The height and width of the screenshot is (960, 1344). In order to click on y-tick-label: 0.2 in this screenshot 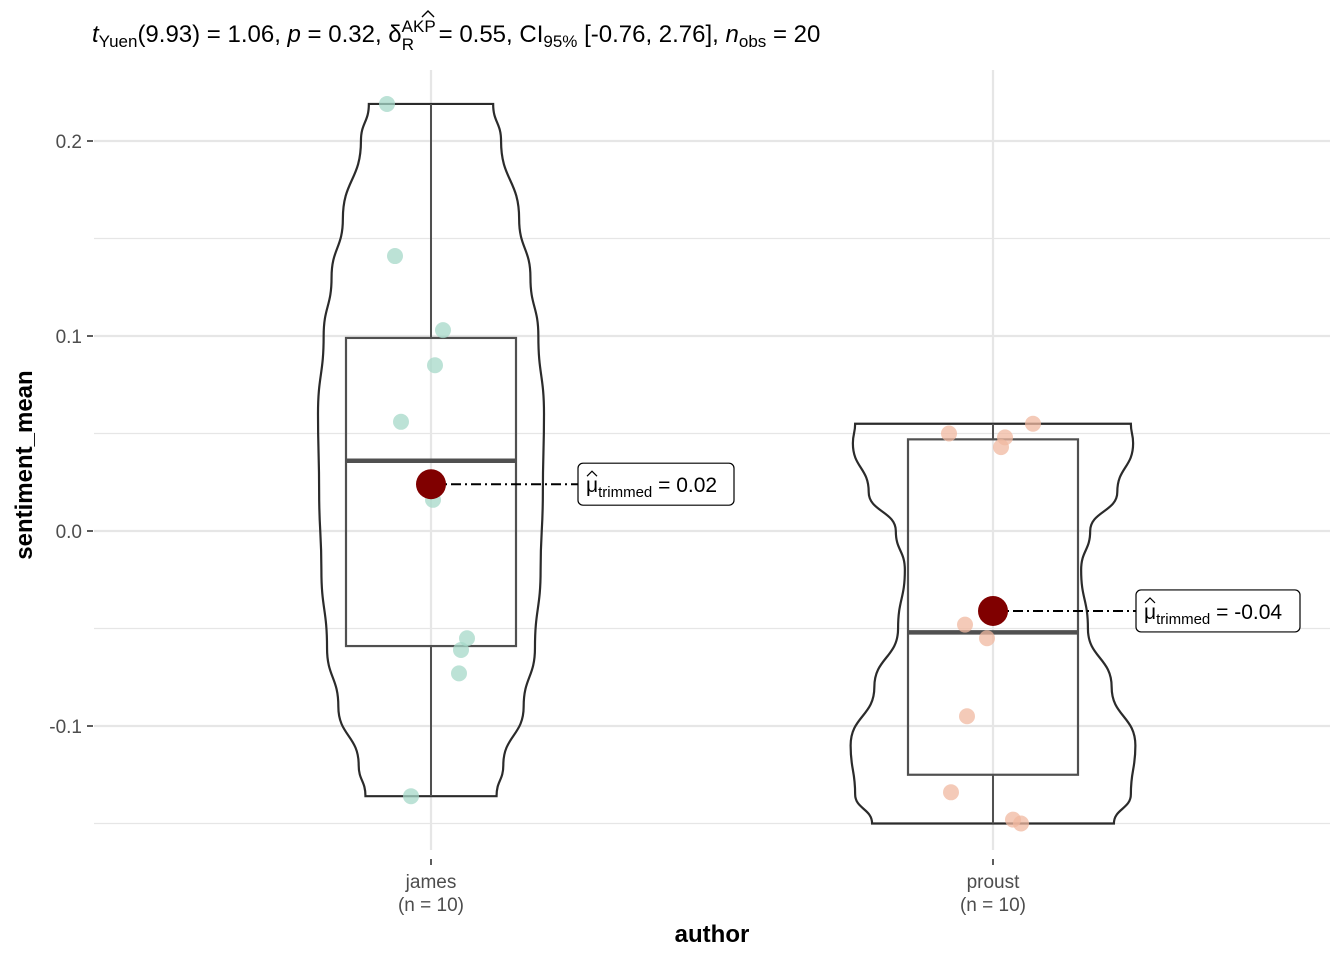, I will do `click(69, 142)`.